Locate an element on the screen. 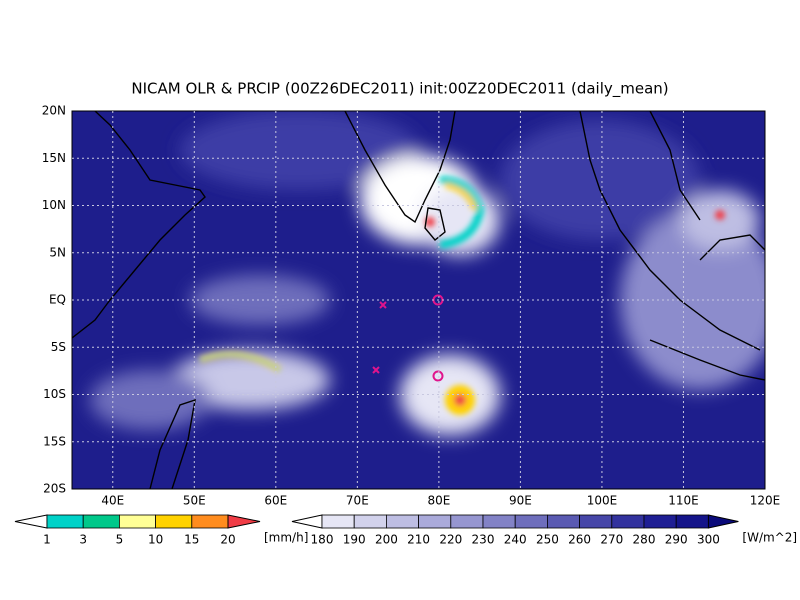 The width and height of the screenshot is (800, 600). lon-label: 80E is located at coordinates (438, 501).